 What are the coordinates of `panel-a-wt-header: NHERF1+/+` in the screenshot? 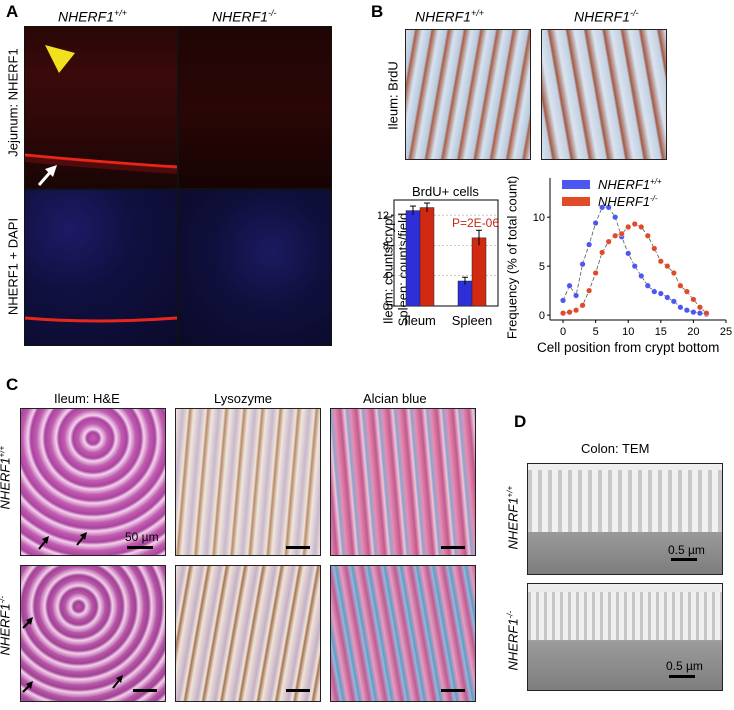 It's located at (93, 16).